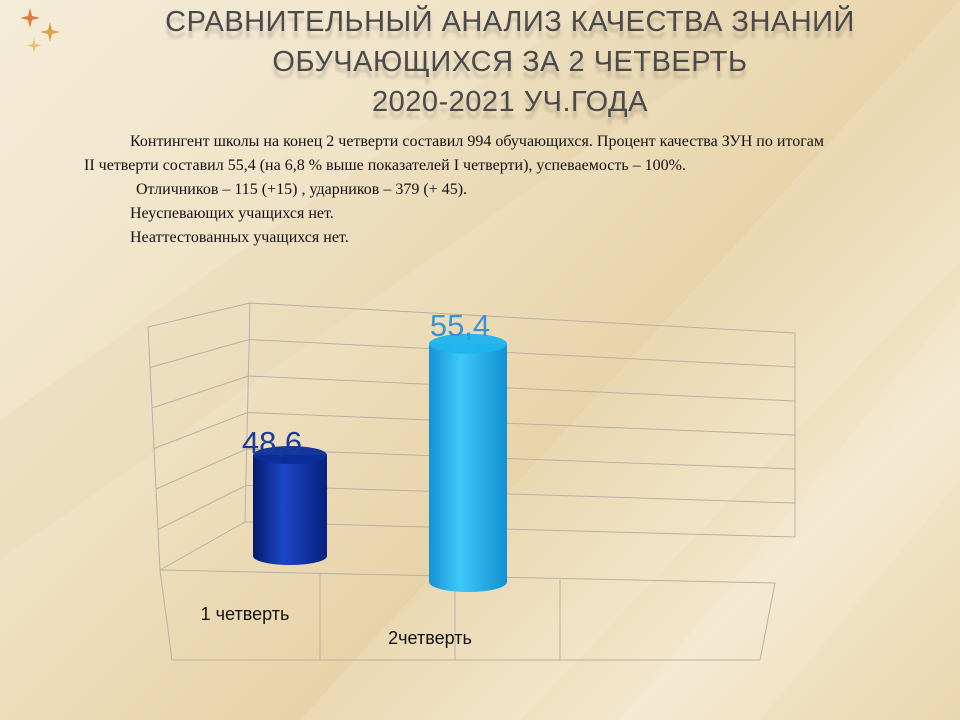 The width and height of the screenshot is (960, 720). Describe the element at coordinates (232, 213) in the screenshot. I see `paragraph-failing: Неуспевающих учащихся нет.` at that location.